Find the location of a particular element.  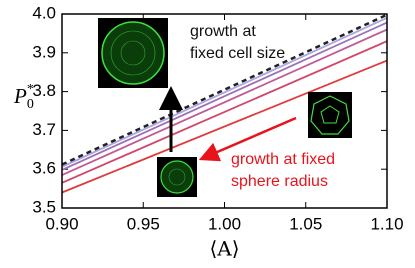

x-axis-label: ⟨A⟩ is located at coordinates (224, 249).